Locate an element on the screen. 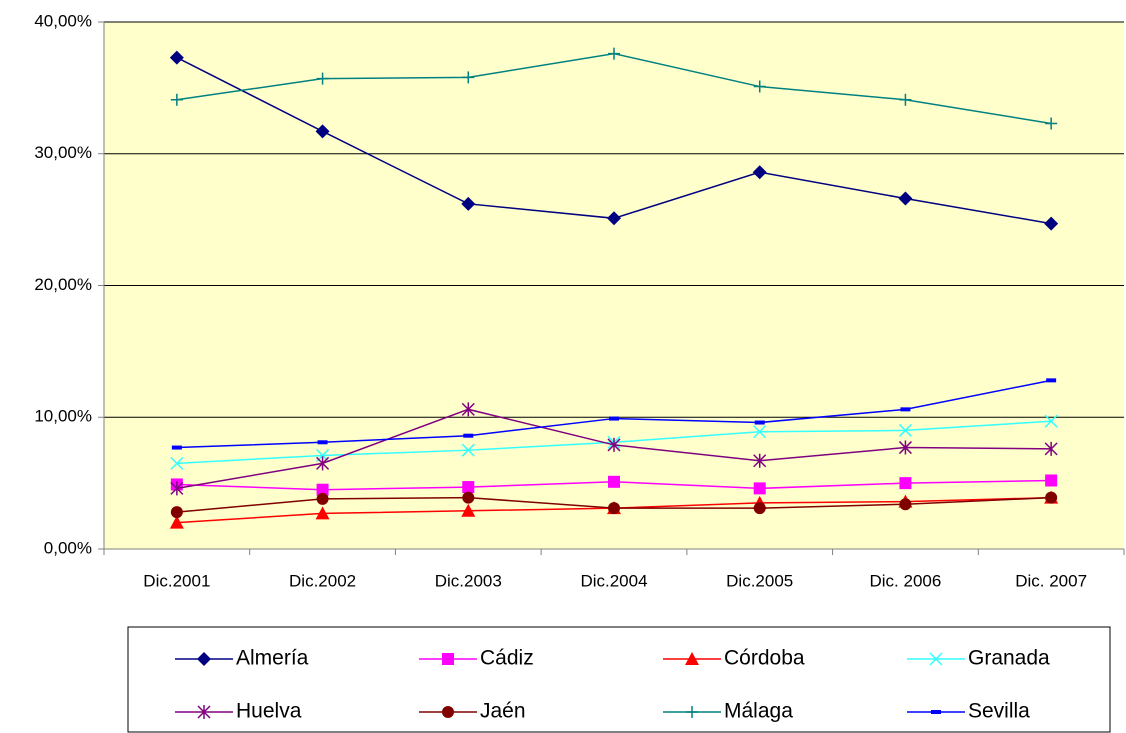 The height and width of the screenshot is (733, 1126). y-tick-label: 30,00% is located at coordinates (63, 152).